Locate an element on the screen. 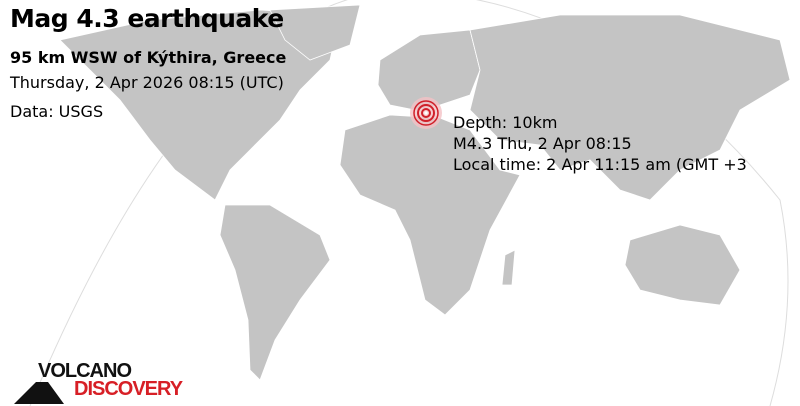 The image size is (800, 406). local-time-label: Local time: 2 Apr 11:15 am (GMT +3 is located at coordinates (600, 164).